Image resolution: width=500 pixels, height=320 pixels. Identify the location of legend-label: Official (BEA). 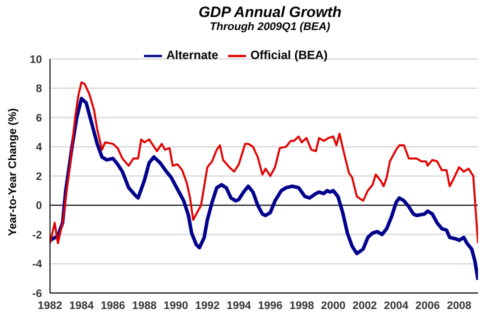
(289, 55).